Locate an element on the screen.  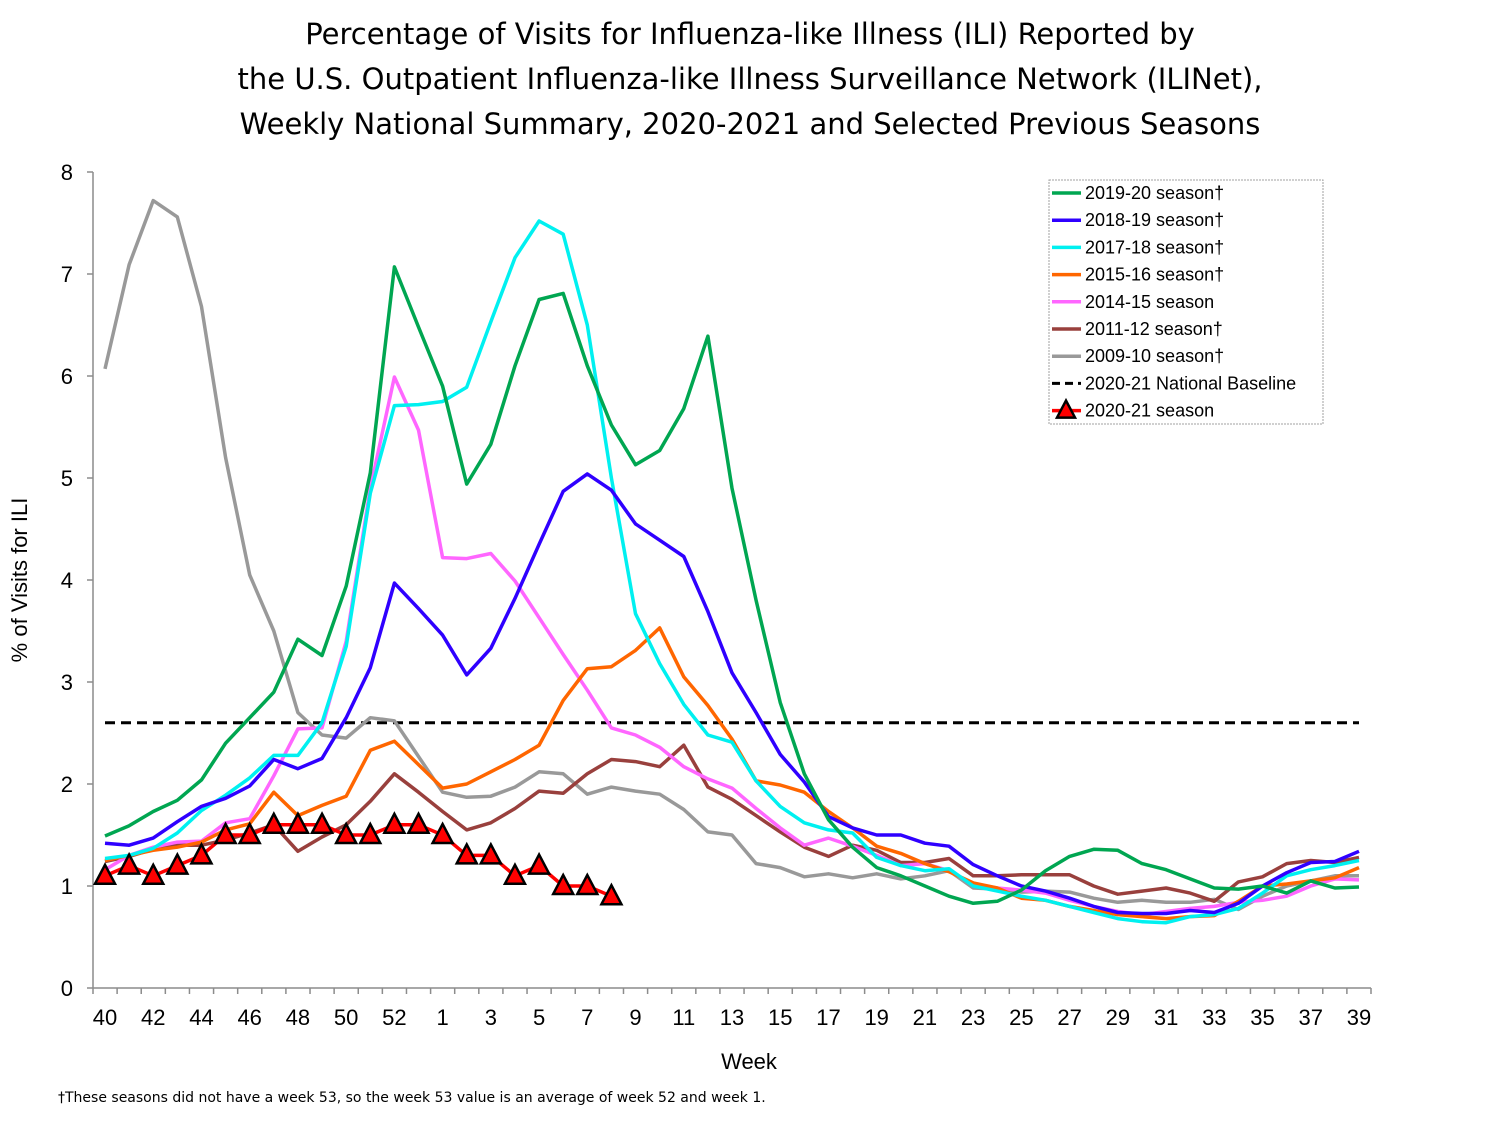
x-tick-label: 21 is located at coordinates (925, 1017).